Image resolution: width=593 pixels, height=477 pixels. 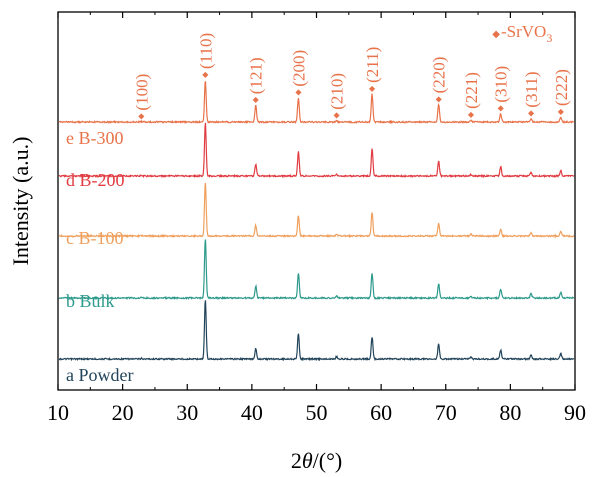 I want to click on series-label-2: b Bulk, so click(x=90, y=301).